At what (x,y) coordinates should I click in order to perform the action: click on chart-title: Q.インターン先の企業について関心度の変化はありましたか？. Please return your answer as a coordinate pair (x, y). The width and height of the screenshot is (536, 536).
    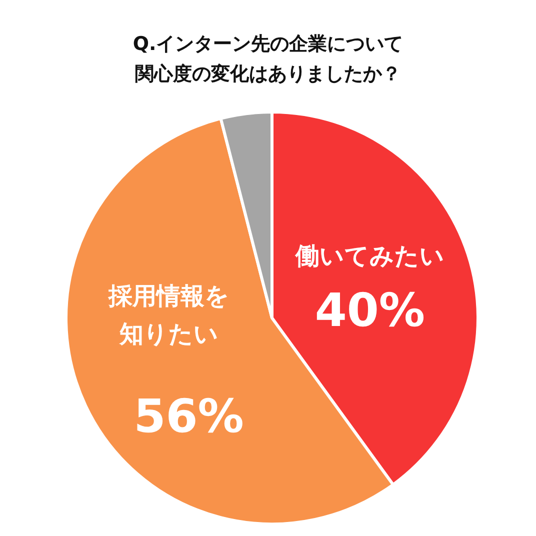
    Looking at the image, I should click on (268, 59).